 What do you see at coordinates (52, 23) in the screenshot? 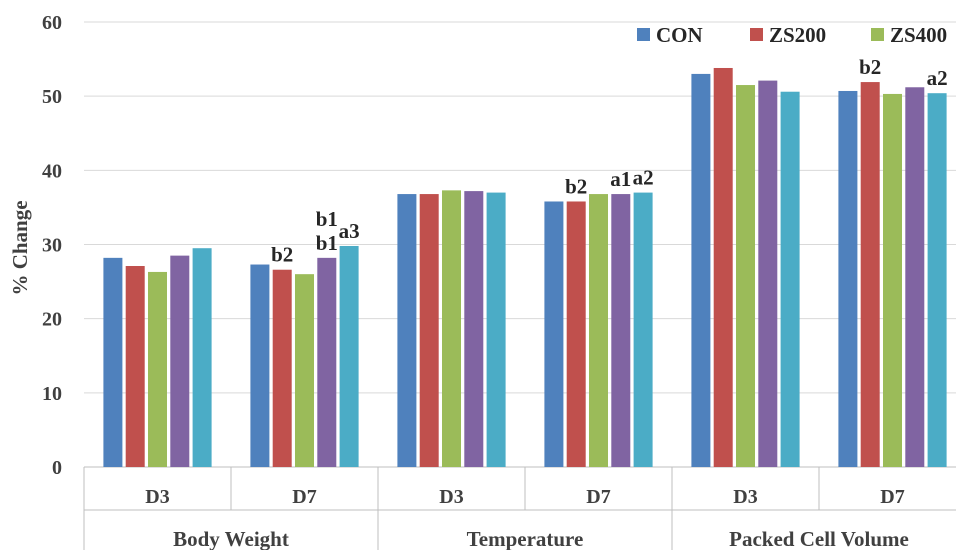
I see `y-tick-label: 60` at bounding box center [52, 23].